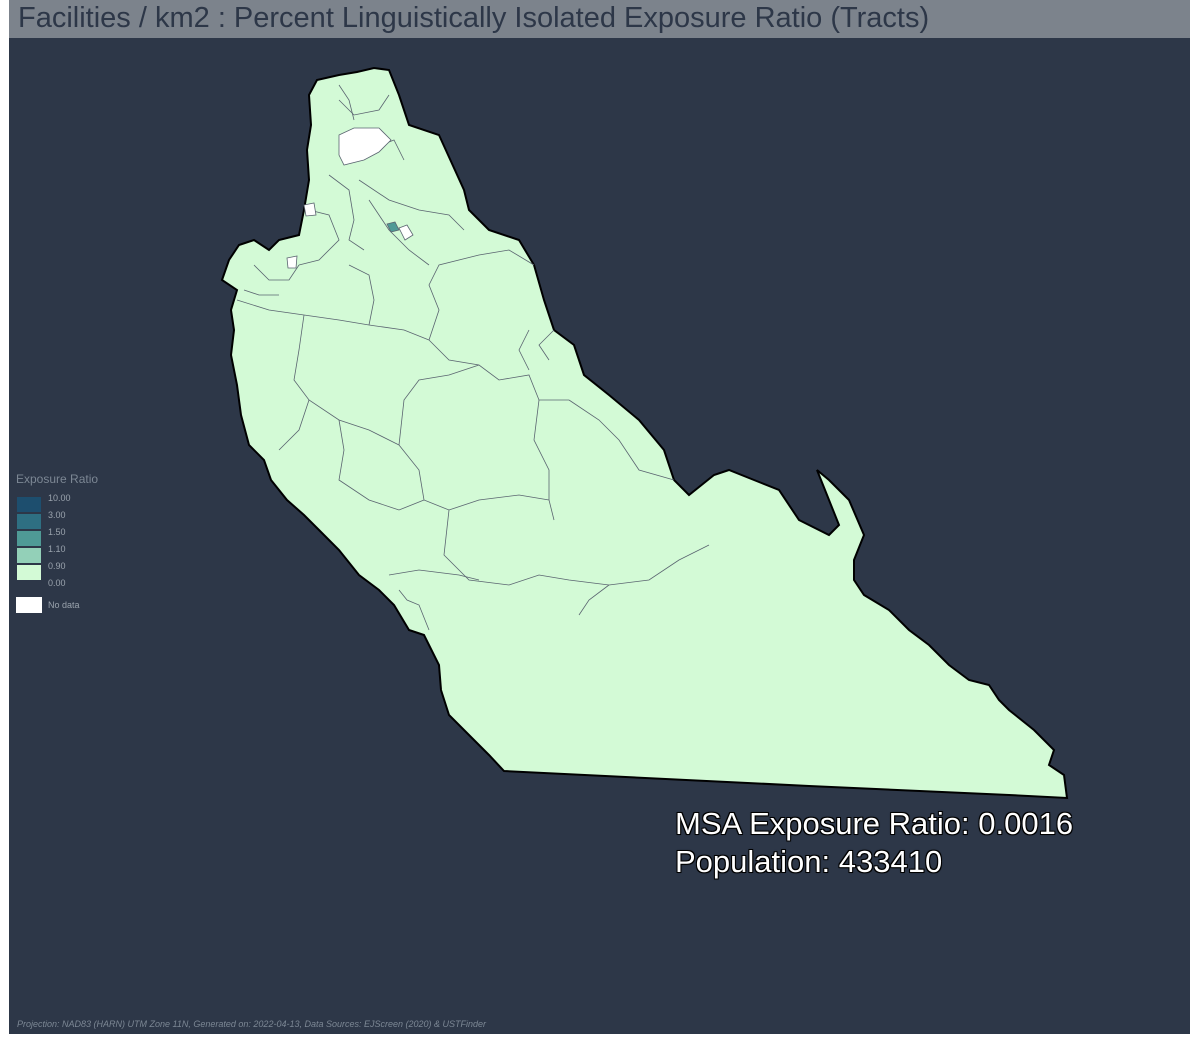 This screenshot has width=1200, height=1044. What do you see at coordinates (809, 861) in the screenshot?
I see `population-text: Population: 433410` at bounding box center [809, 861].